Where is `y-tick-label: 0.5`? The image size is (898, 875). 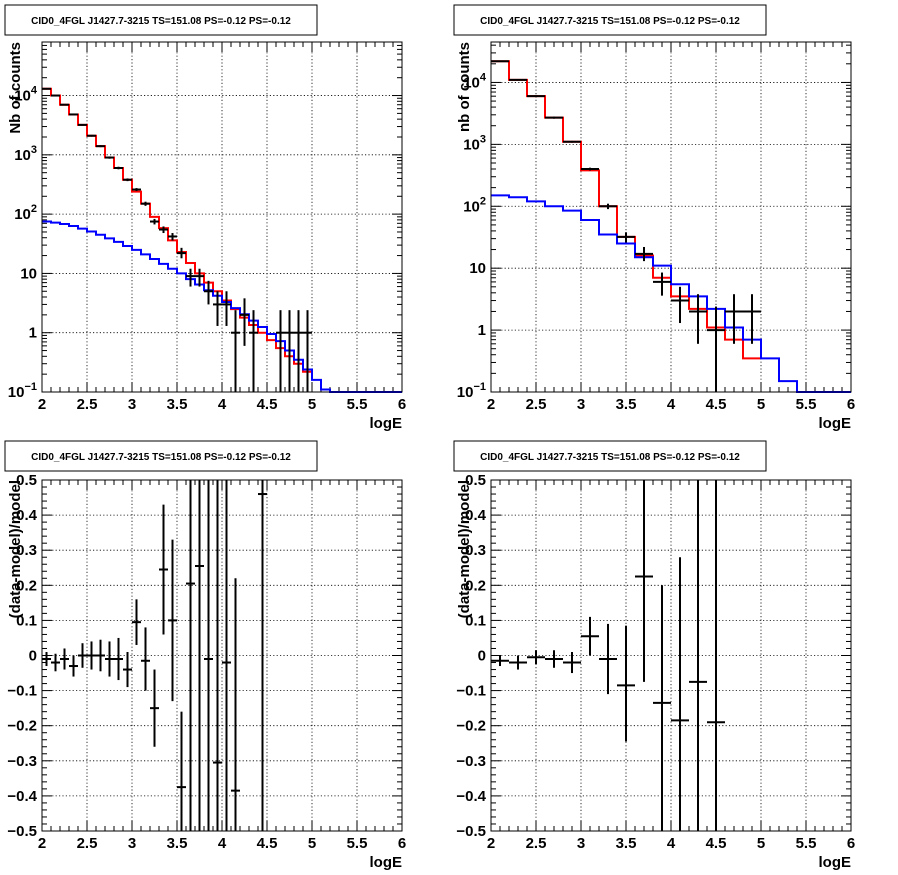
y-tick-label: 0.5 is located at coordinates (26, 480).